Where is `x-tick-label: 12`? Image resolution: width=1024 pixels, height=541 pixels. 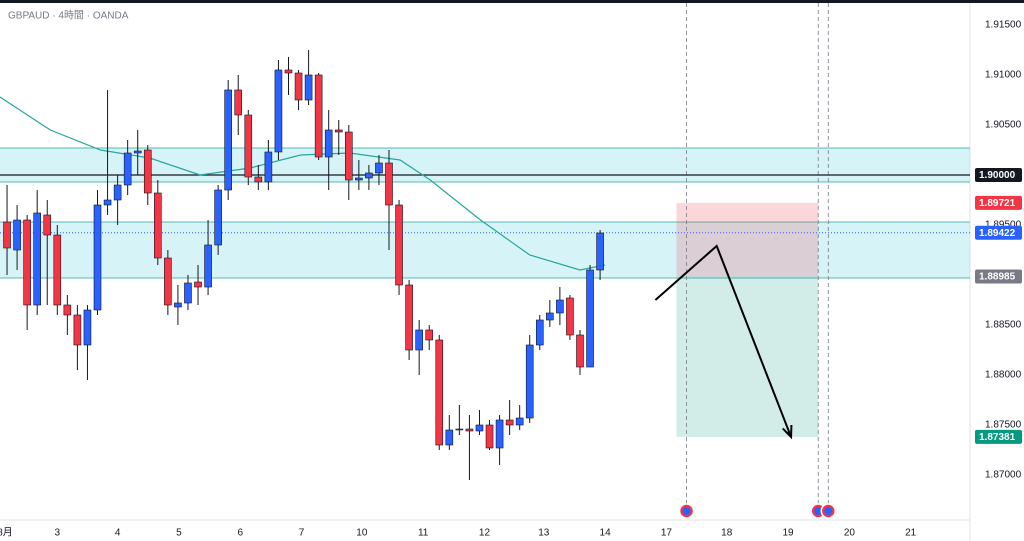 x-tick-label: 12 is located at coordinates (485, 533).